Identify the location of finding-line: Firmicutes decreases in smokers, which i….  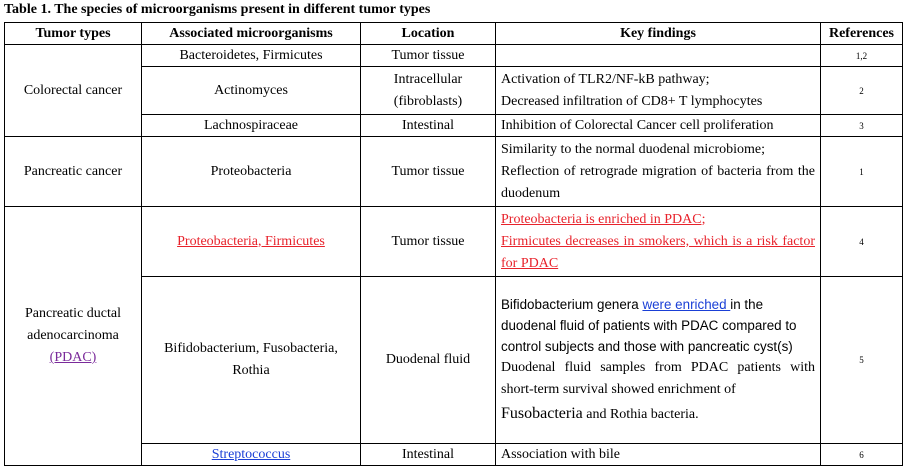
(658, 252).